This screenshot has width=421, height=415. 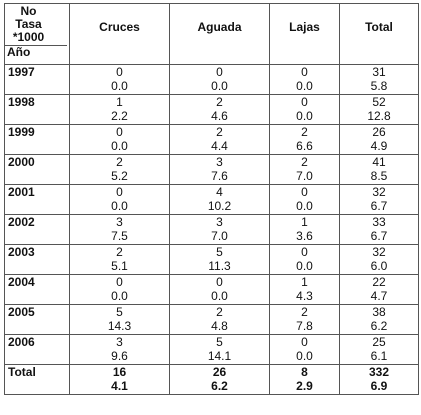 I want to click on table-row: 2001 0 0.0 4 10.2 0 0.0 32 6.7, so click(x=211, y=199).